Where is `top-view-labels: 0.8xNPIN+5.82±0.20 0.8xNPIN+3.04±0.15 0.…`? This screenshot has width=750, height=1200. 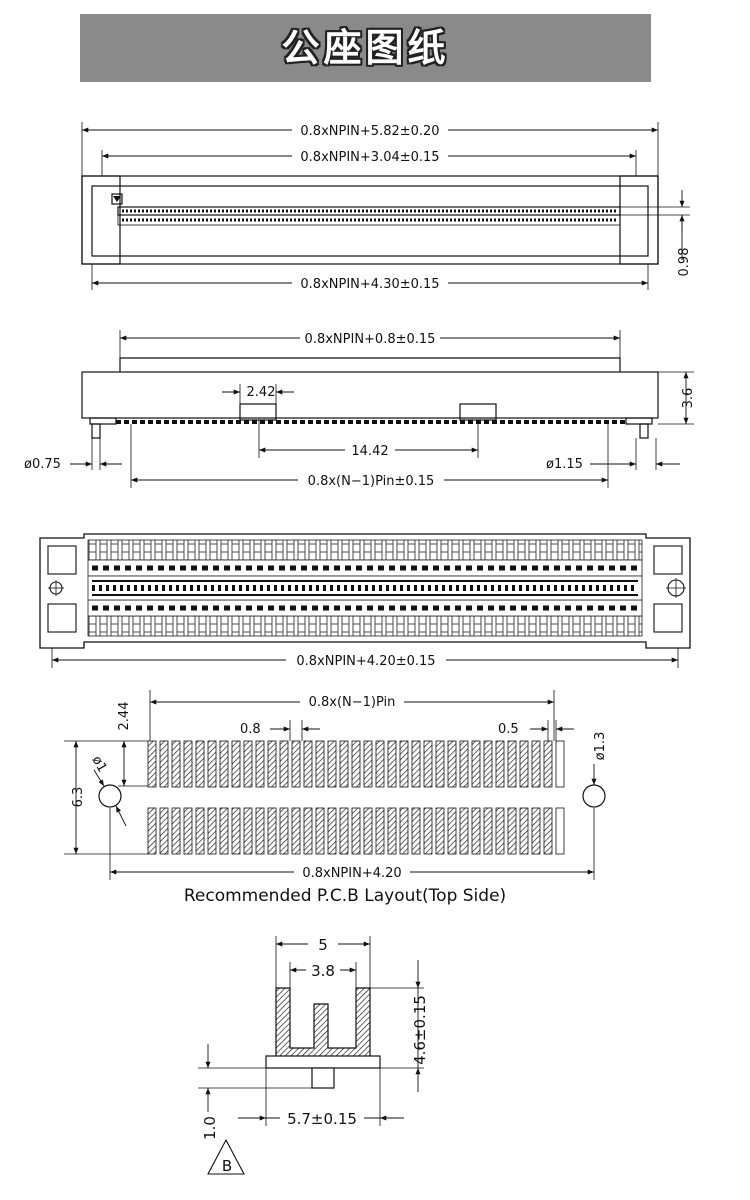
top-view-labels: 0.8xNPIN+5.82±0.20 0.8xNPIN+3.04±0.15 0.… is located at coordinates (492, 207).